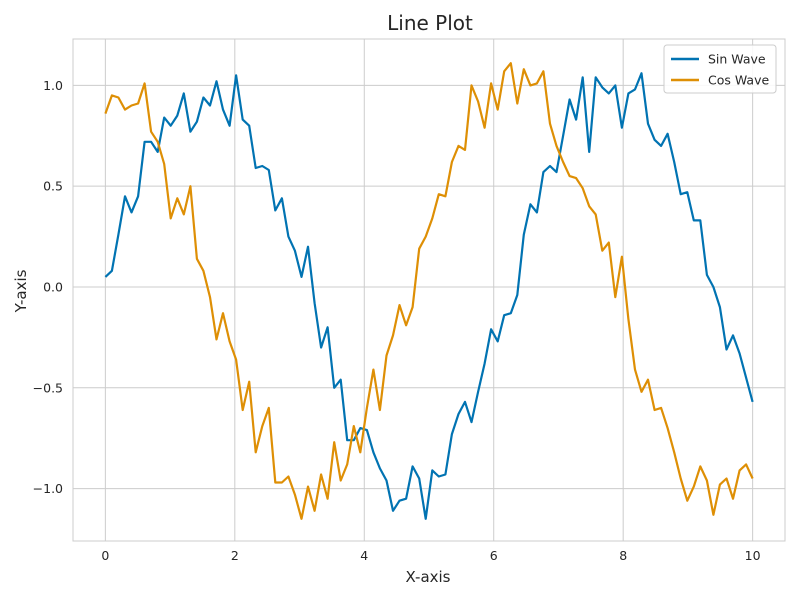  What do you see at coordinates (53, 186) in the screenshot?
I see `y-tick-label: 0.5` at bounding box center [53, 186].